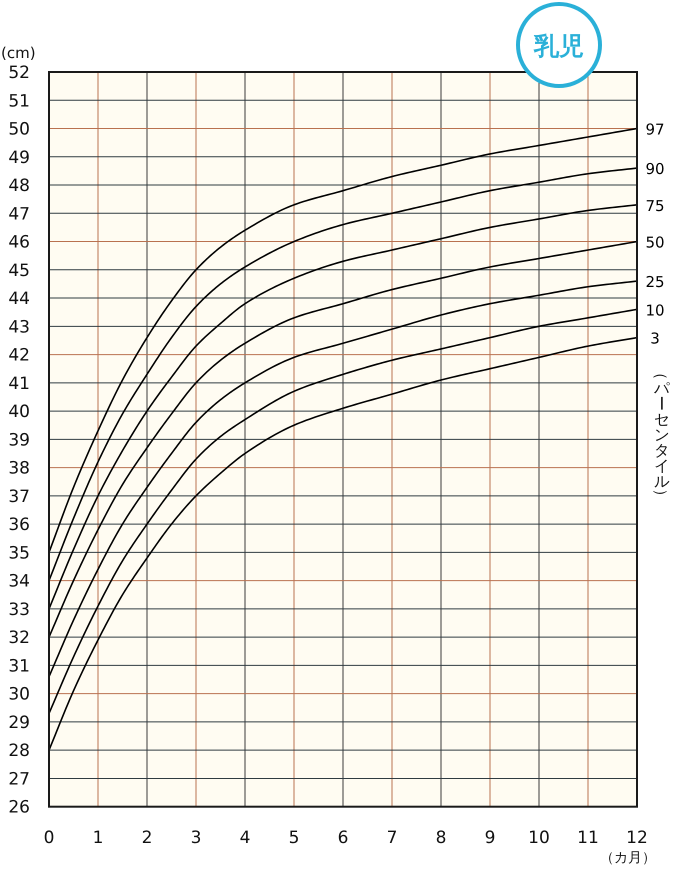  Describe the element at coordinates (655, 339) in the screenshot. I see `series-label: 3` at that location.